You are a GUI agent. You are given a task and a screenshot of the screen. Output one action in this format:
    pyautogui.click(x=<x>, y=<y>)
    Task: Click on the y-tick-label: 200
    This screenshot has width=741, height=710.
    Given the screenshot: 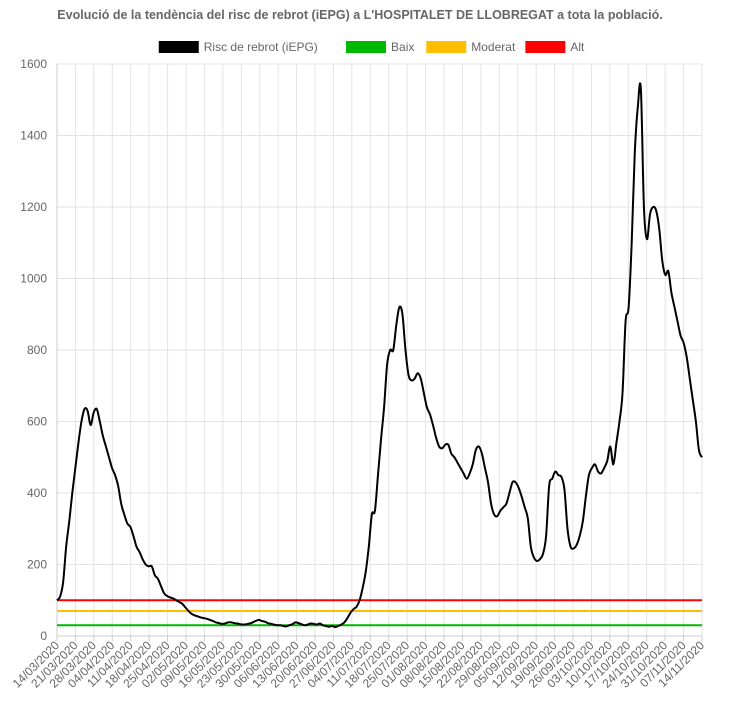 What is the action you would take?
    pyautogui.click(x=37, y=565)
    